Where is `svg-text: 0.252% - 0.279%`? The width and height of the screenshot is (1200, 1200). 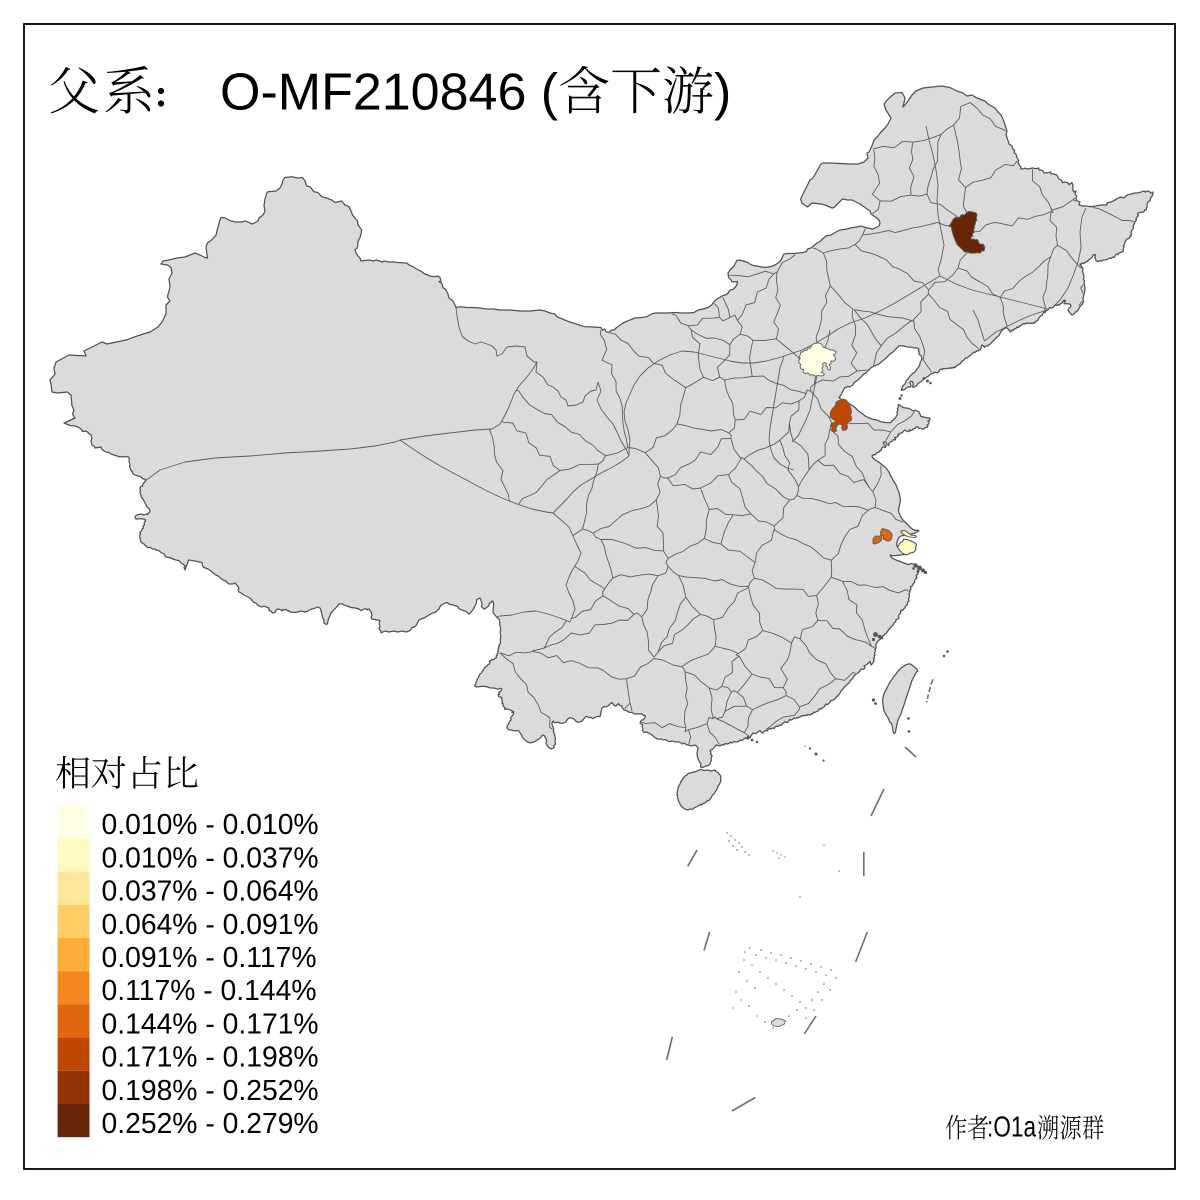 svg-text: 0.252% - 0.279% is located at coordinates (210, 1123).